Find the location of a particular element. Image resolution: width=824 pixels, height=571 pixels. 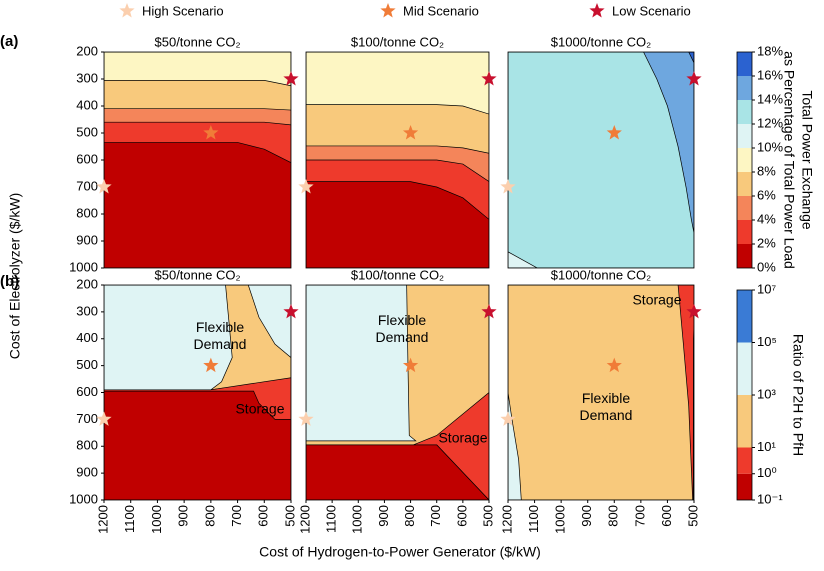

colorbar-tick-label: 14% is located at coordinates (770, 98).